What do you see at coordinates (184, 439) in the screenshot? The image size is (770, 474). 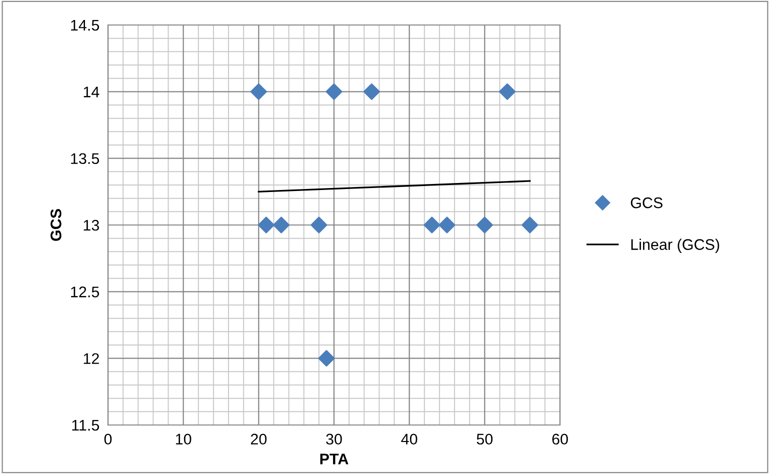 I see `x-tick-label: 10` at bounding box center [184, 439].